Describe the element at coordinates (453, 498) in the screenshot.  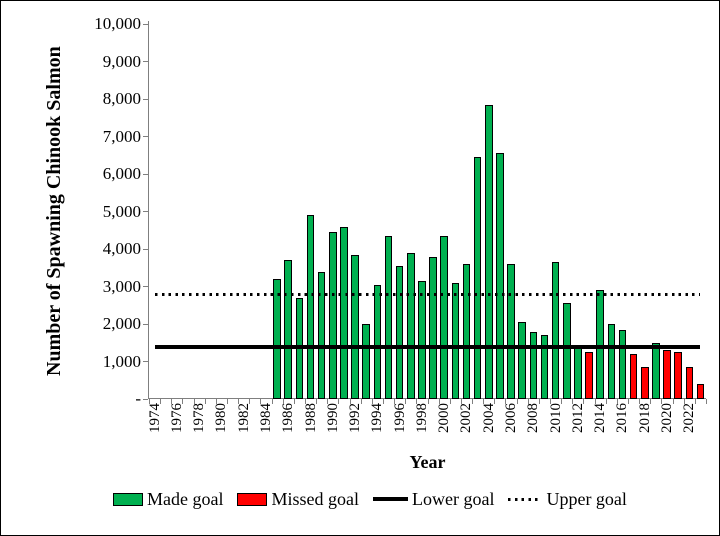
I see `legend-label: Lower goal` at that location.